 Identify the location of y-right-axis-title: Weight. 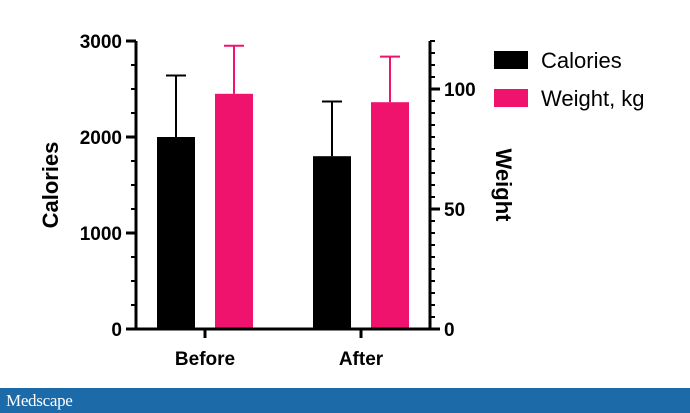
(503, 186).